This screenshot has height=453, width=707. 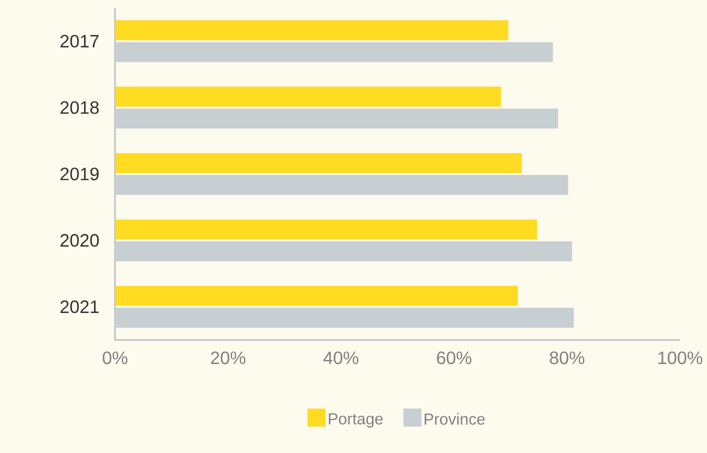 I want to click on legend-label: Province, so click(x=454, y=419).